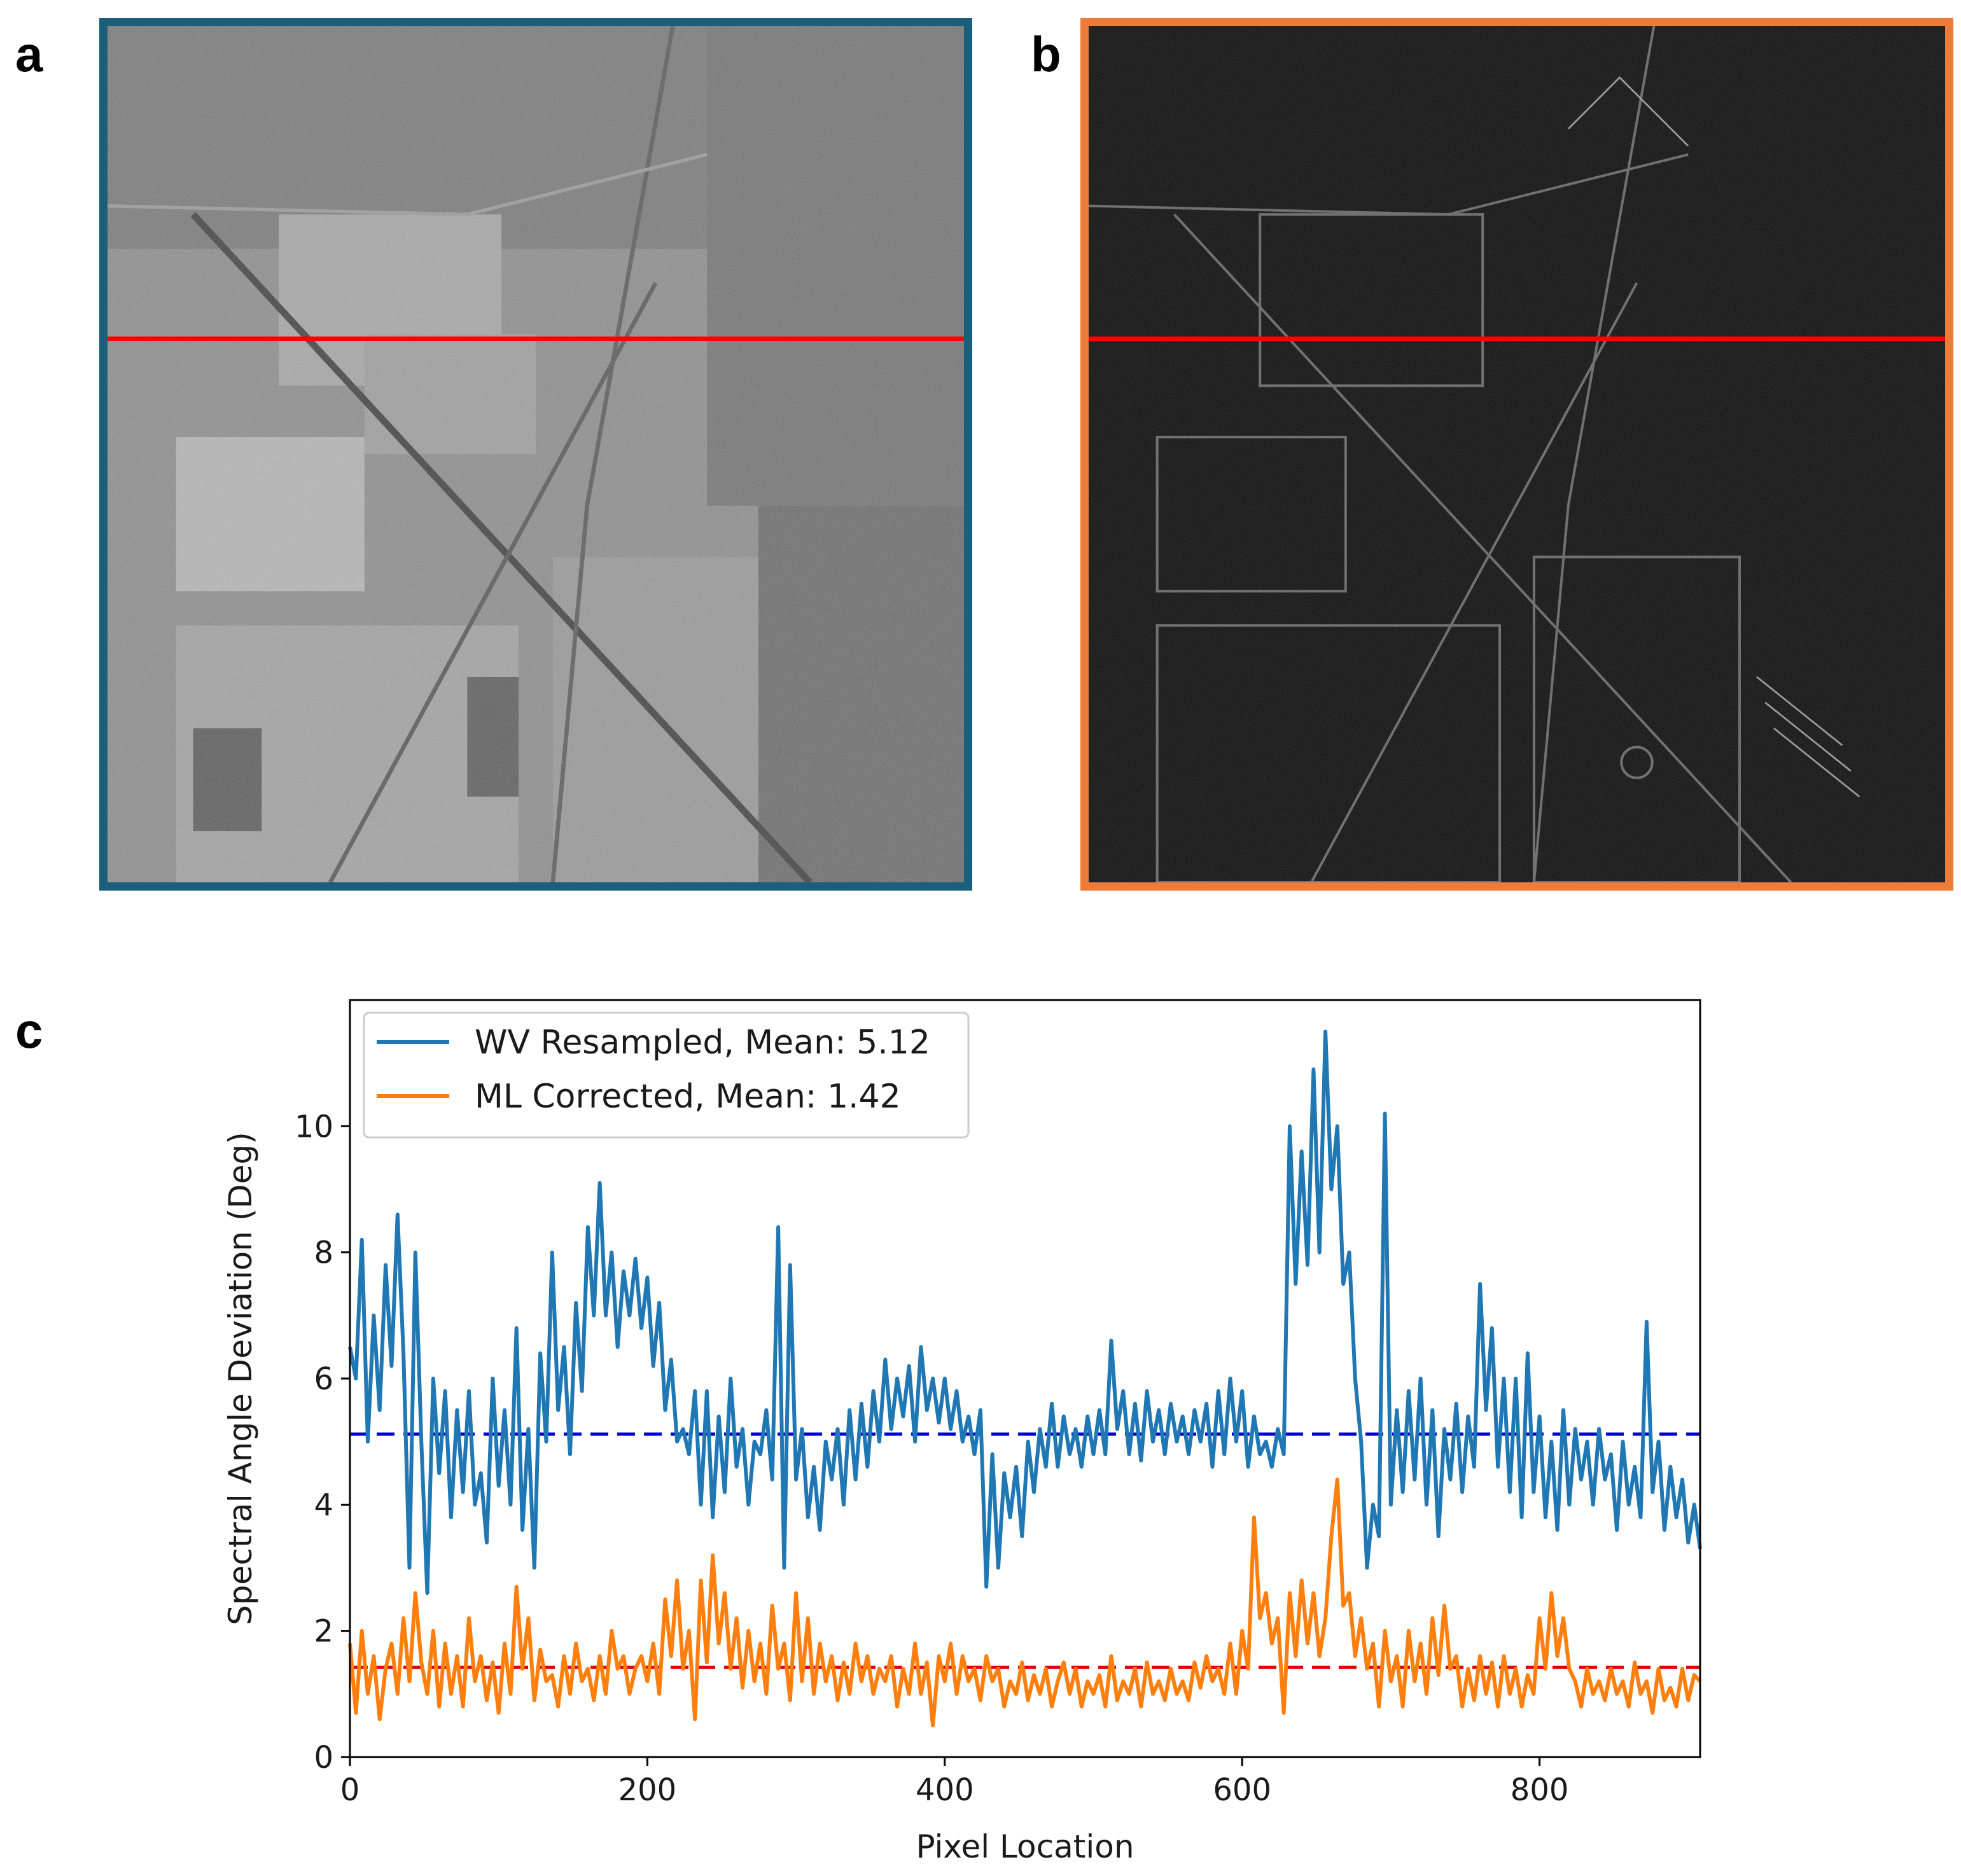  I want to click on x-tick-label: 0, so click(350, 1790).